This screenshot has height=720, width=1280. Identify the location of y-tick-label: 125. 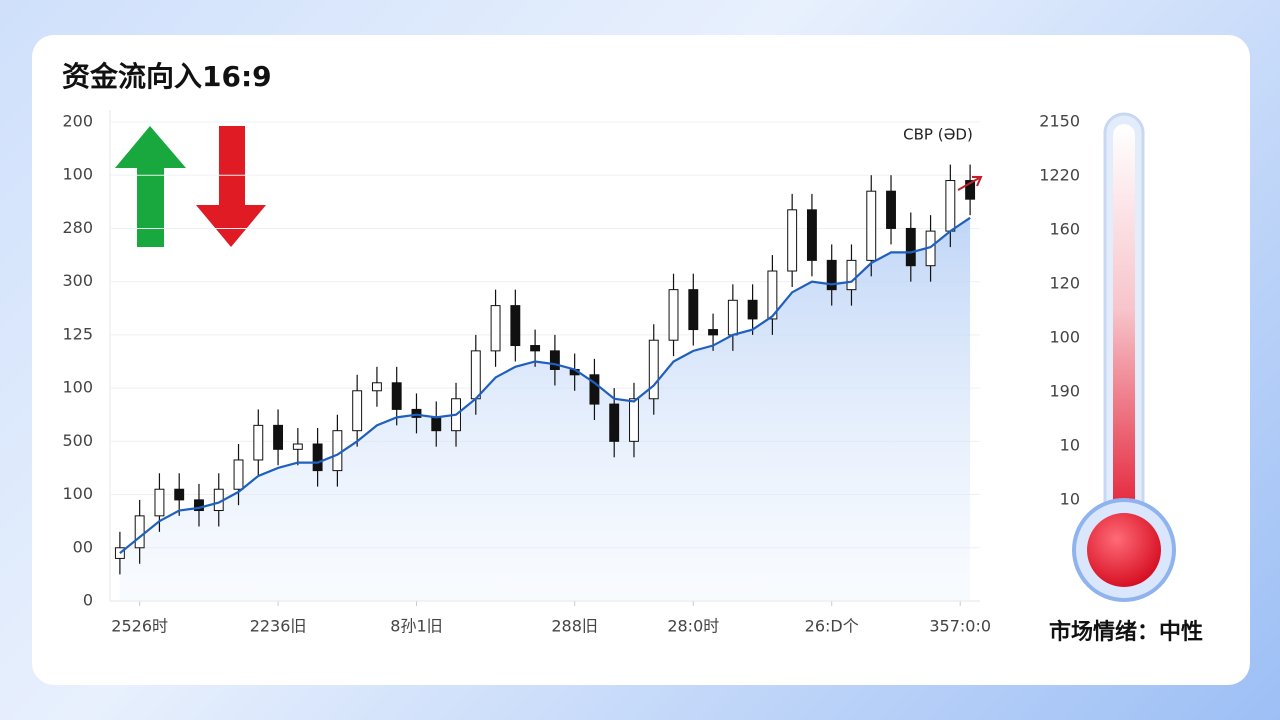
(77, 333).